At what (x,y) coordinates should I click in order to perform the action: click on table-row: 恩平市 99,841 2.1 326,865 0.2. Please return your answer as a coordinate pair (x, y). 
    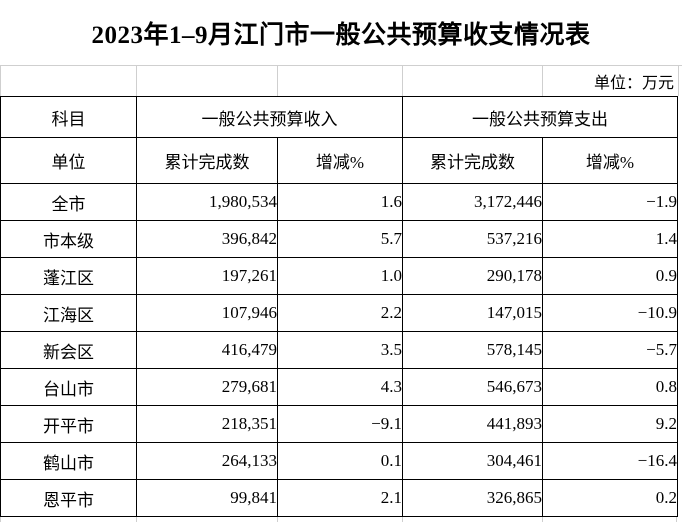
    Looking at the image, I should click on (339, 498).